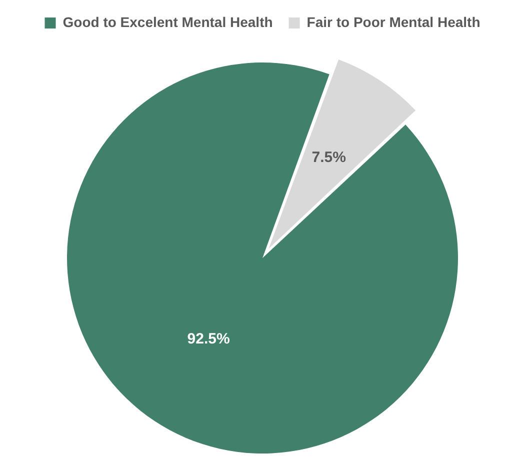  Describe the element at coordinates (167, 22) in the screenshot. I see `legend-label: Good to Excelent Mental Health` at that location.